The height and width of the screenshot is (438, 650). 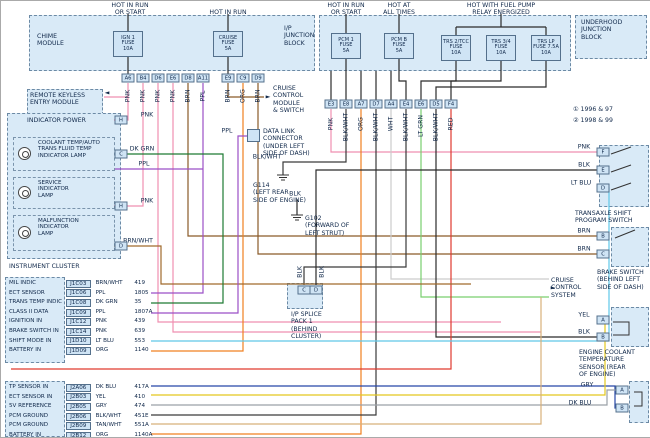 I want to click on table-row: PCM GROUND J2B09 TAN/WHT 551A, so click(x=84, y=426).